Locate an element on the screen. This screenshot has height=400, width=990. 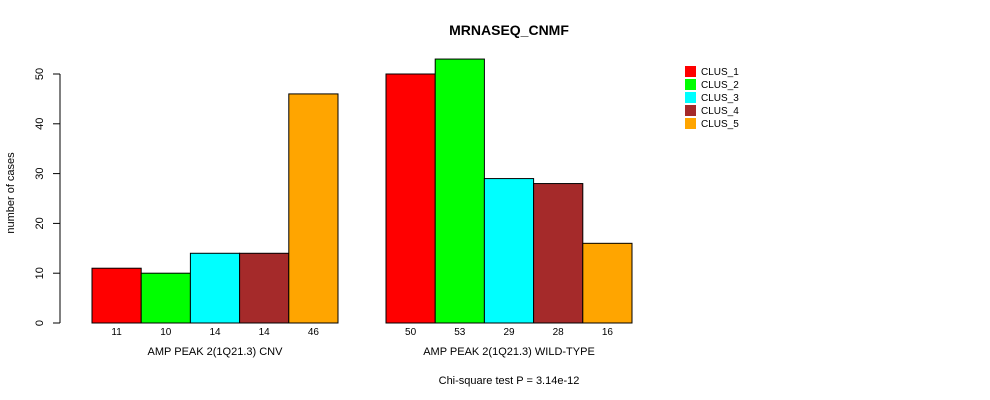
bar-count-label: 28 is located at coordinates (559, 332).